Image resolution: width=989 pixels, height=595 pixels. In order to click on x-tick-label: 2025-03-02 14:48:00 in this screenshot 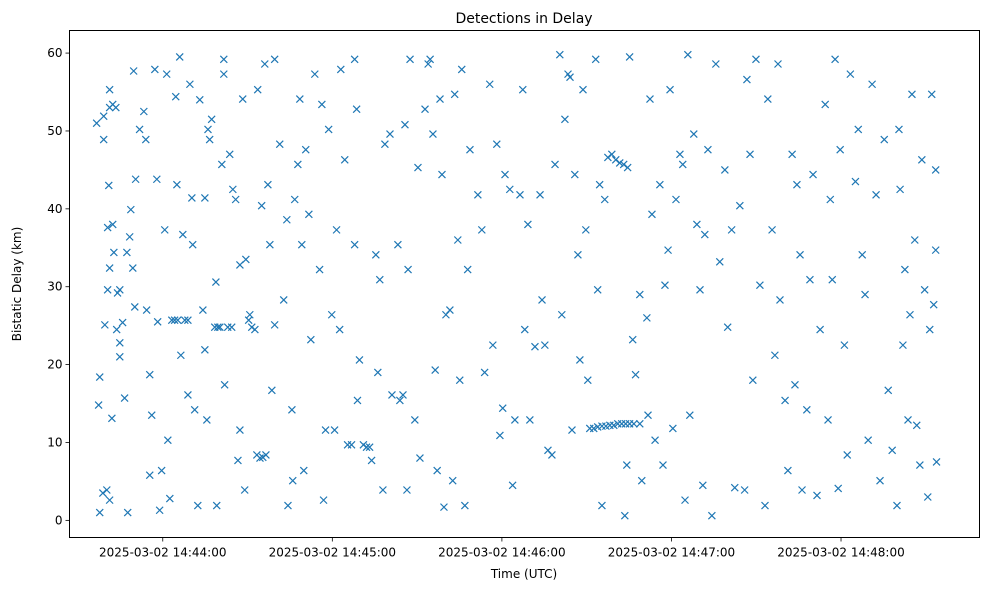, I will do `click(840, 553)`.